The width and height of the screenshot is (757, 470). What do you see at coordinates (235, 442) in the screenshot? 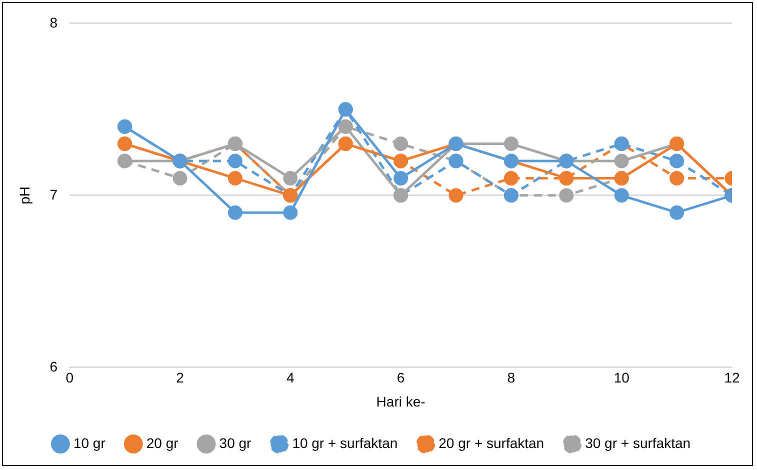
I see `legend-label: 30 gr` at bounding box center [235, 442].